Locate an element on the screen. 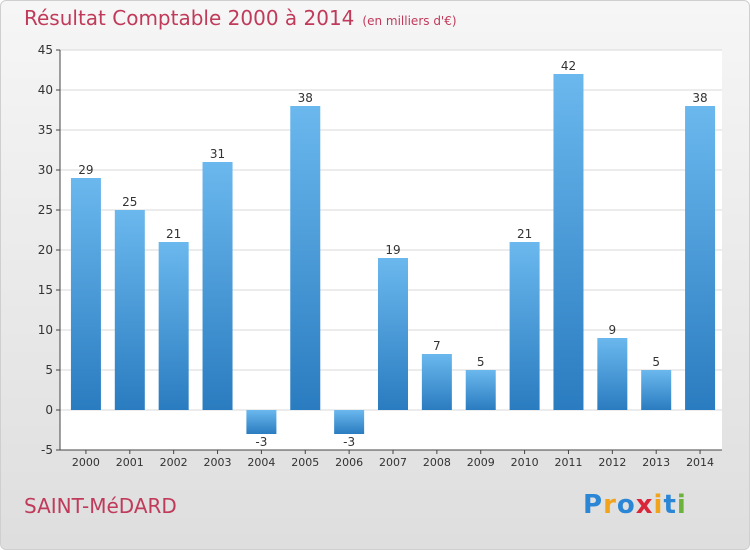 This screenshot has width=750, height=550. y-tick-label: 35 is located at coordinates (45, 130).